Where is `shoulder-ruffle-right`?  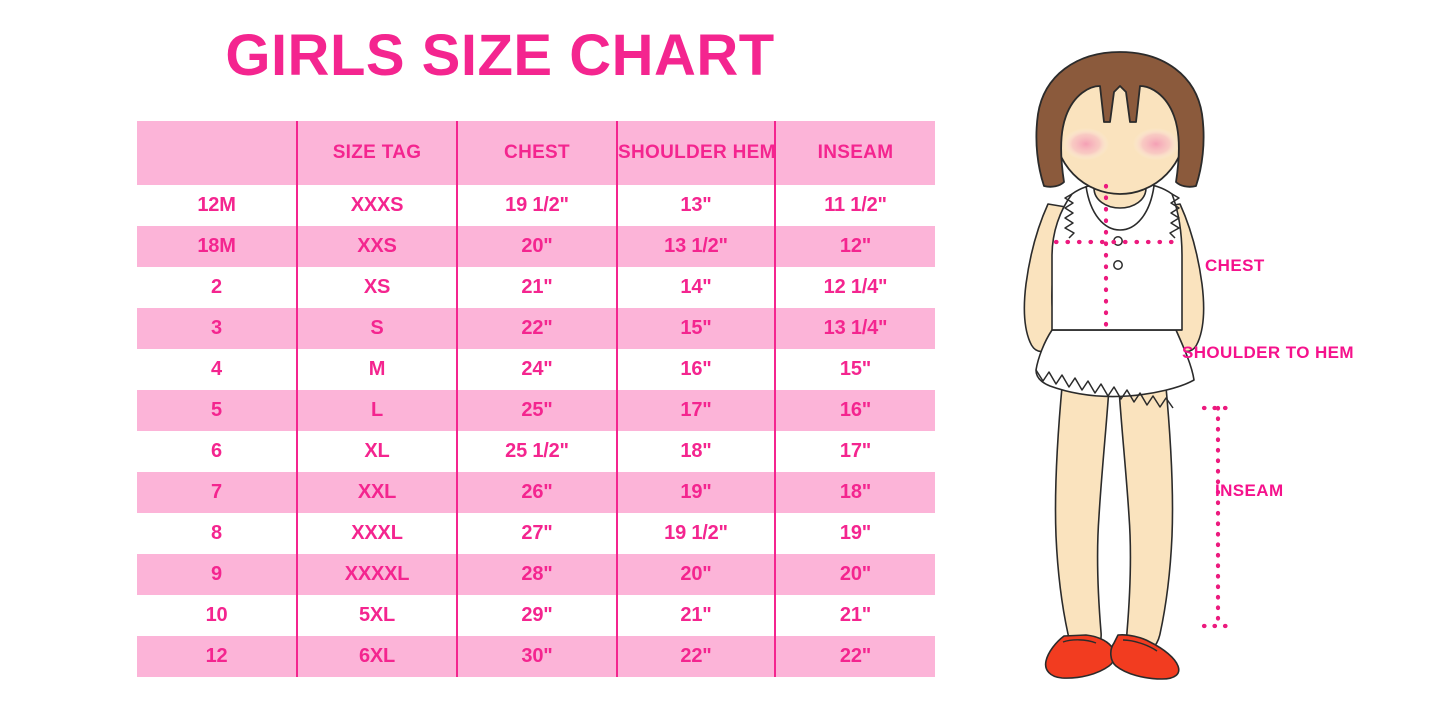 shoulder-ruffle-right is located at coordinates (1174, 216).